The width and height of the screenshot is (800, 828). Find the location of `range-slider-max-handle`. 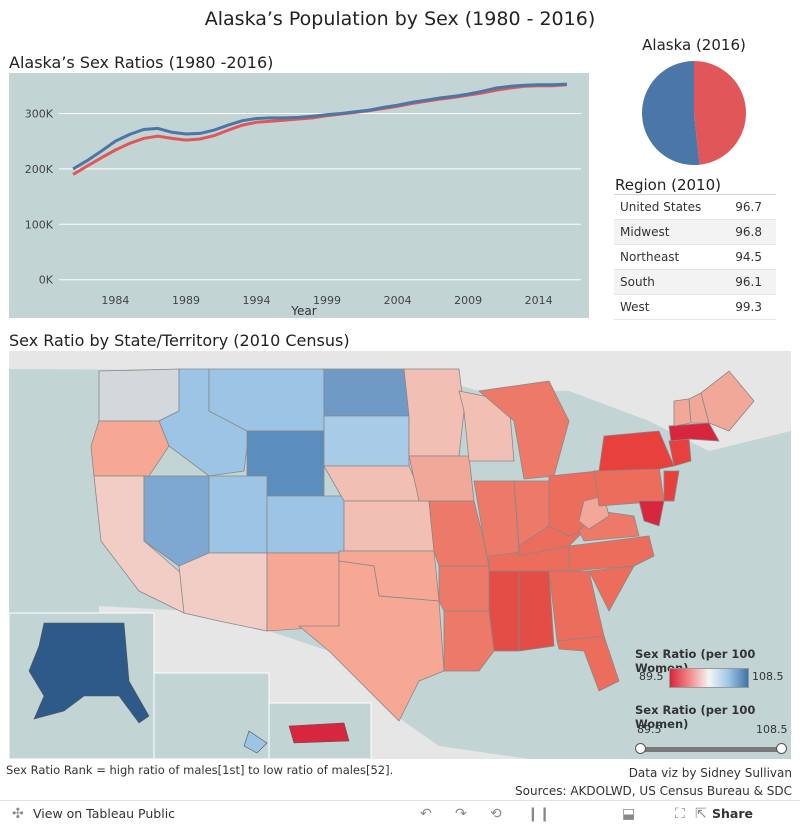

range-slider-max-handle is located at coordinates (781, 748).